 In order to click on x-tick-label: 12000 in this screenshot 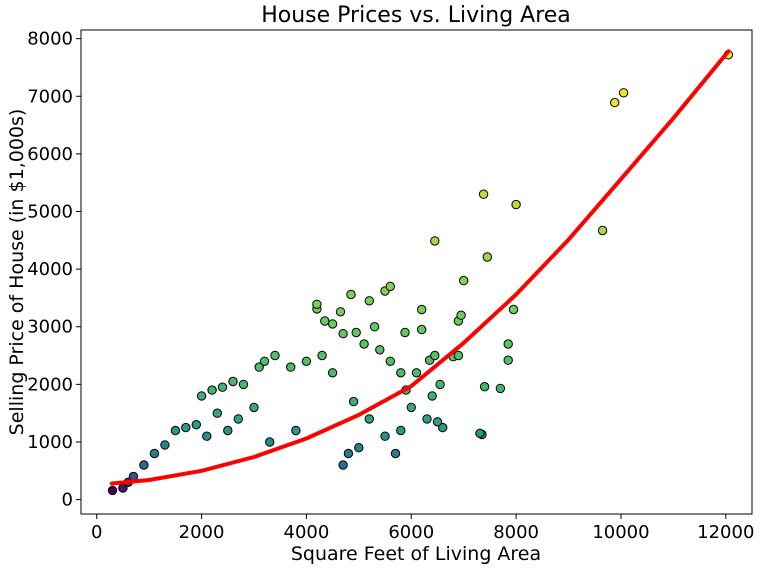, I will do `click(725, 532)`.